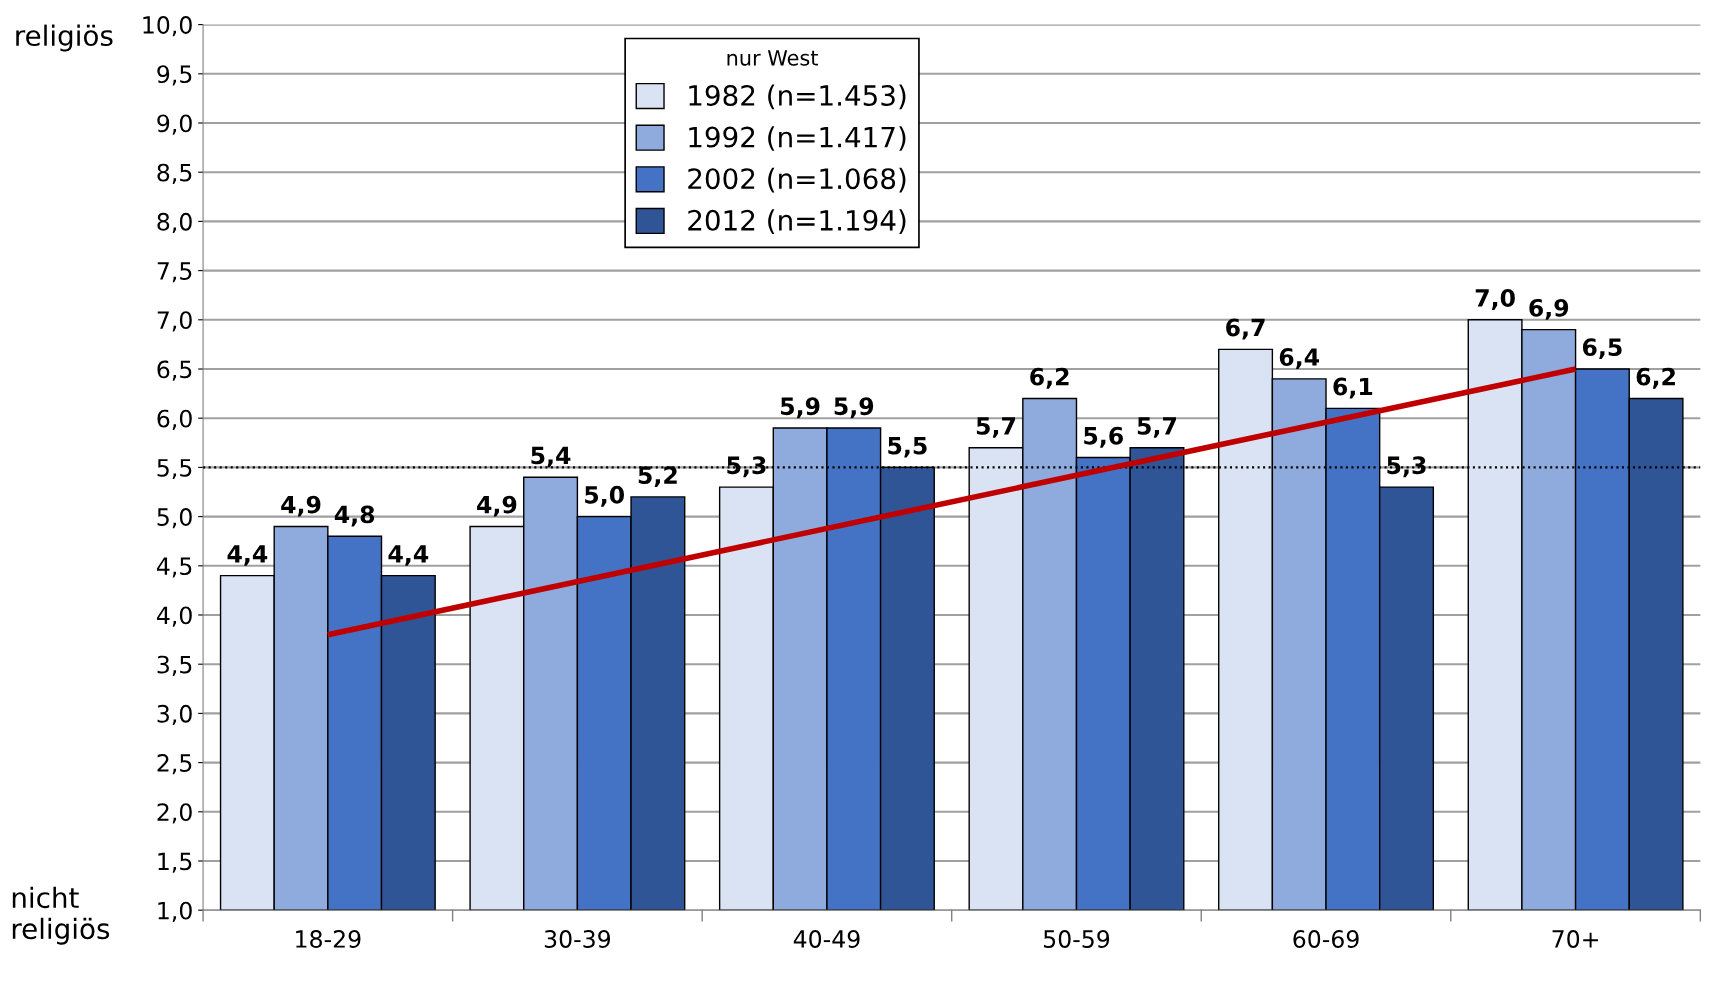 The height and width of the screenshot is (984, 1721). I want to click on y-tick-label: 8,5, so click(174, 173).